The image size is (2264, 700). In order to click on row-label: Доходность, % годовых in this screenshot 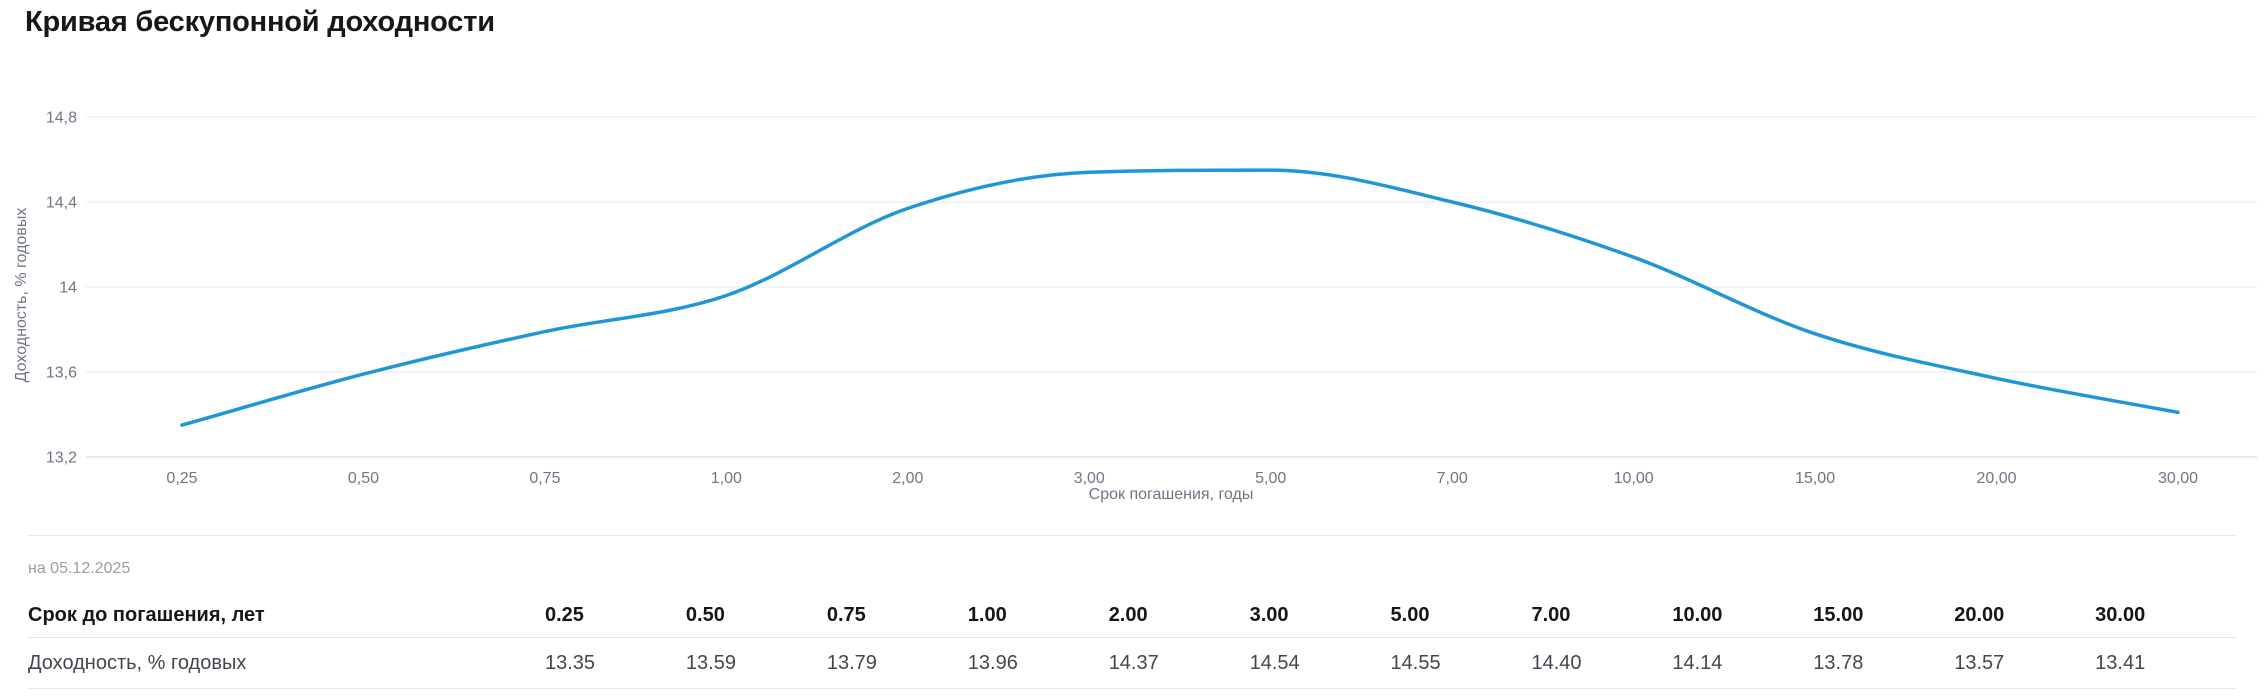, I will do `click(137, 662)`.